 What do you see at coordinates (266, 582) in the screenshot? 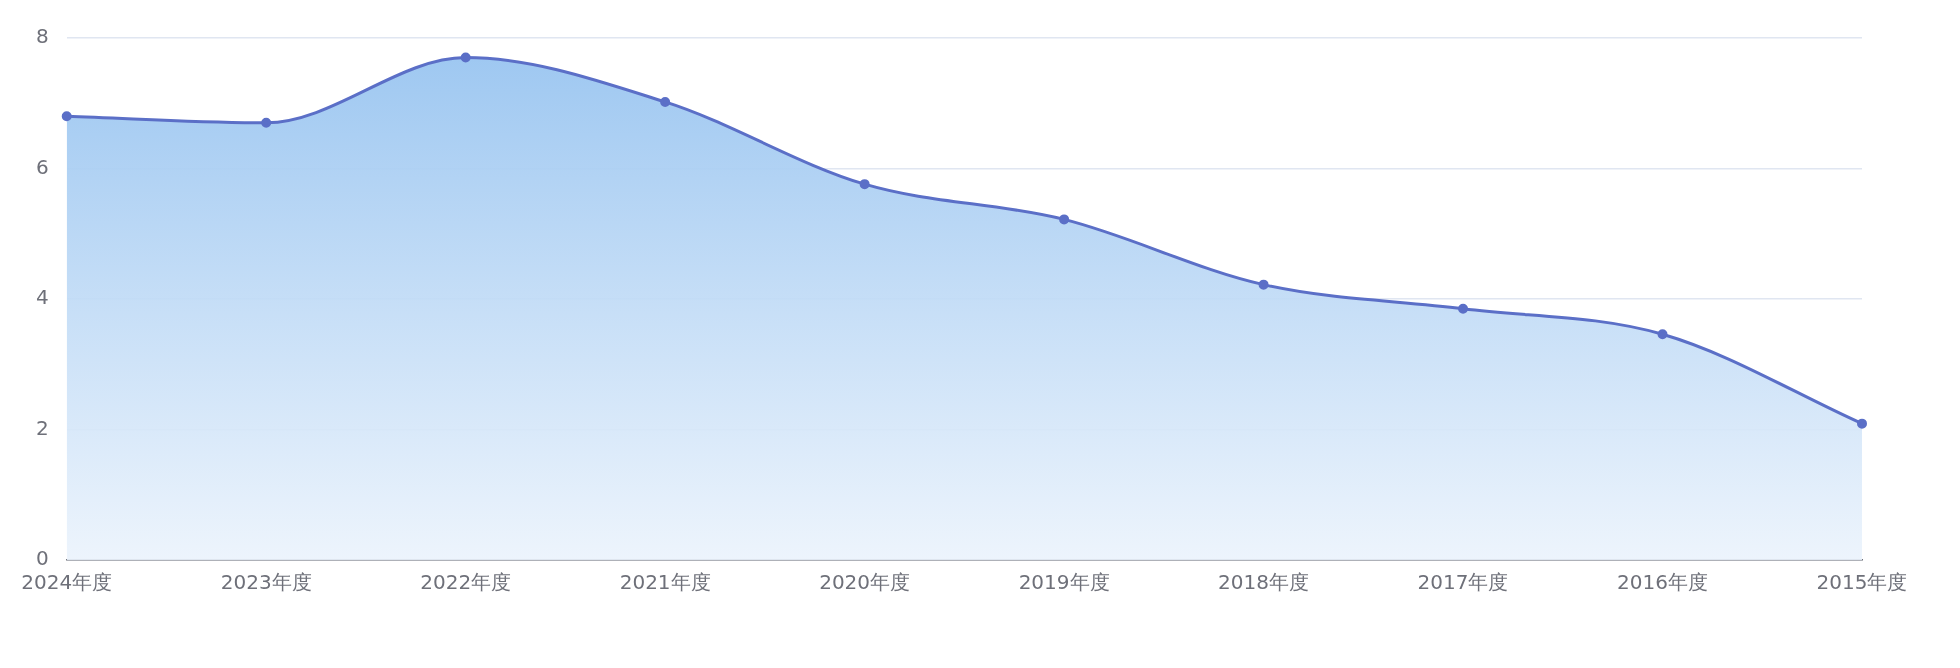
I see `x-tick-label: 2023年度` at bounding box center [266, 582].